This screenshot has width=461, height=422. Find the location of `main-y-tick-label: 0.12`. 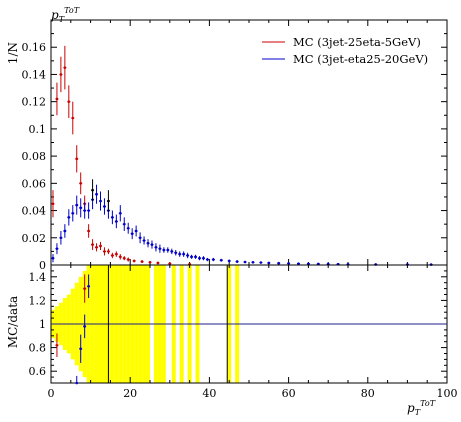

main-y-tick-label: 0.12 is located at coordinates (34, 102).